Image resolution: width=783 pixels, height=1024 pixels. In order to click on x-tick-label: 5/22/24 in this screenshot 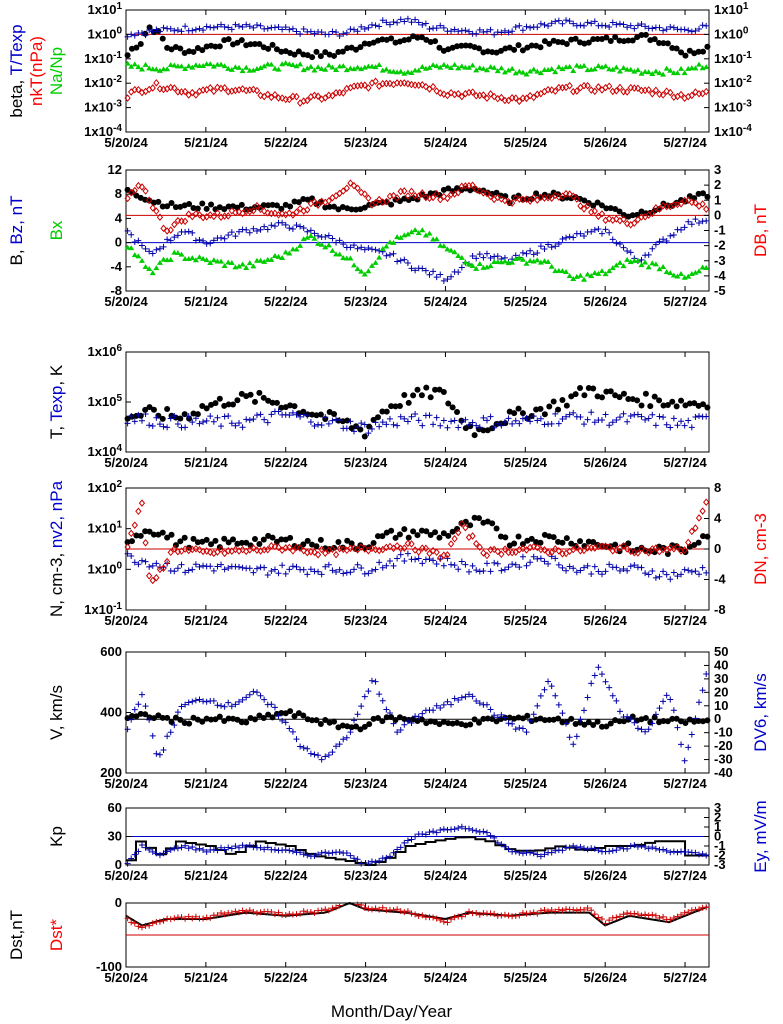, I will do `click(286, 462)`.